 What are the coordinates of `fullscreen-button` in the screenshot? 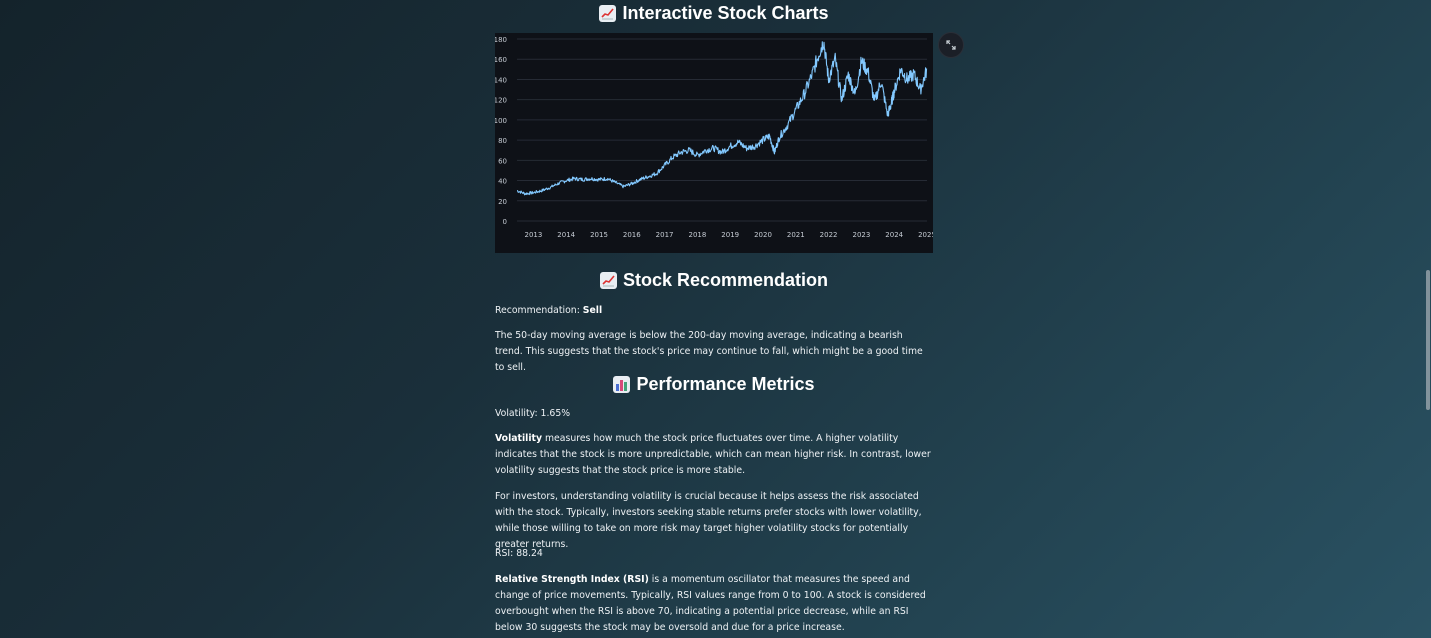 It's located at (951, 45).